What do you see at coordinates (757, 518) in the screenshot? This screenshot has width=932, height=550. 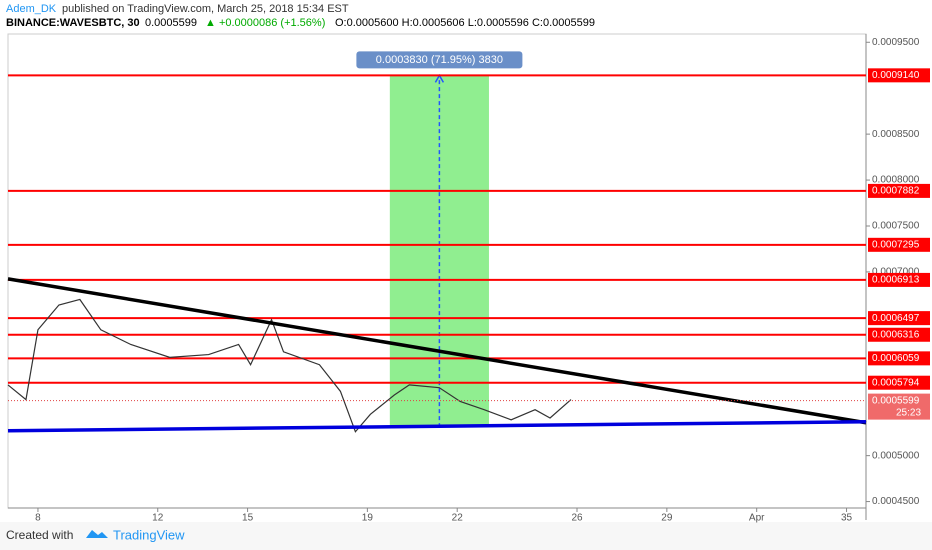 I see `x-tick-label: Apr` at bounding box center [757, 518].